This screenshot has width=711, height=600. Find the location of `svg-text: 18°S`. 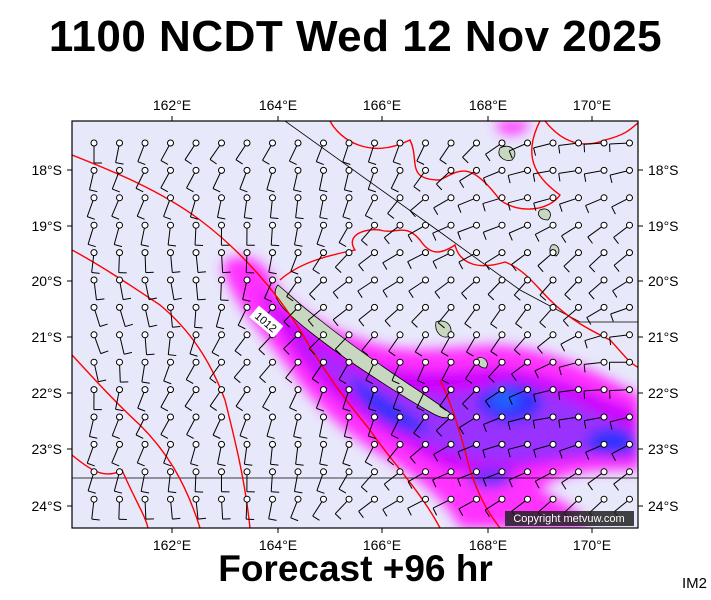

svg-text: 18°S is located at coordinates (663, 170).